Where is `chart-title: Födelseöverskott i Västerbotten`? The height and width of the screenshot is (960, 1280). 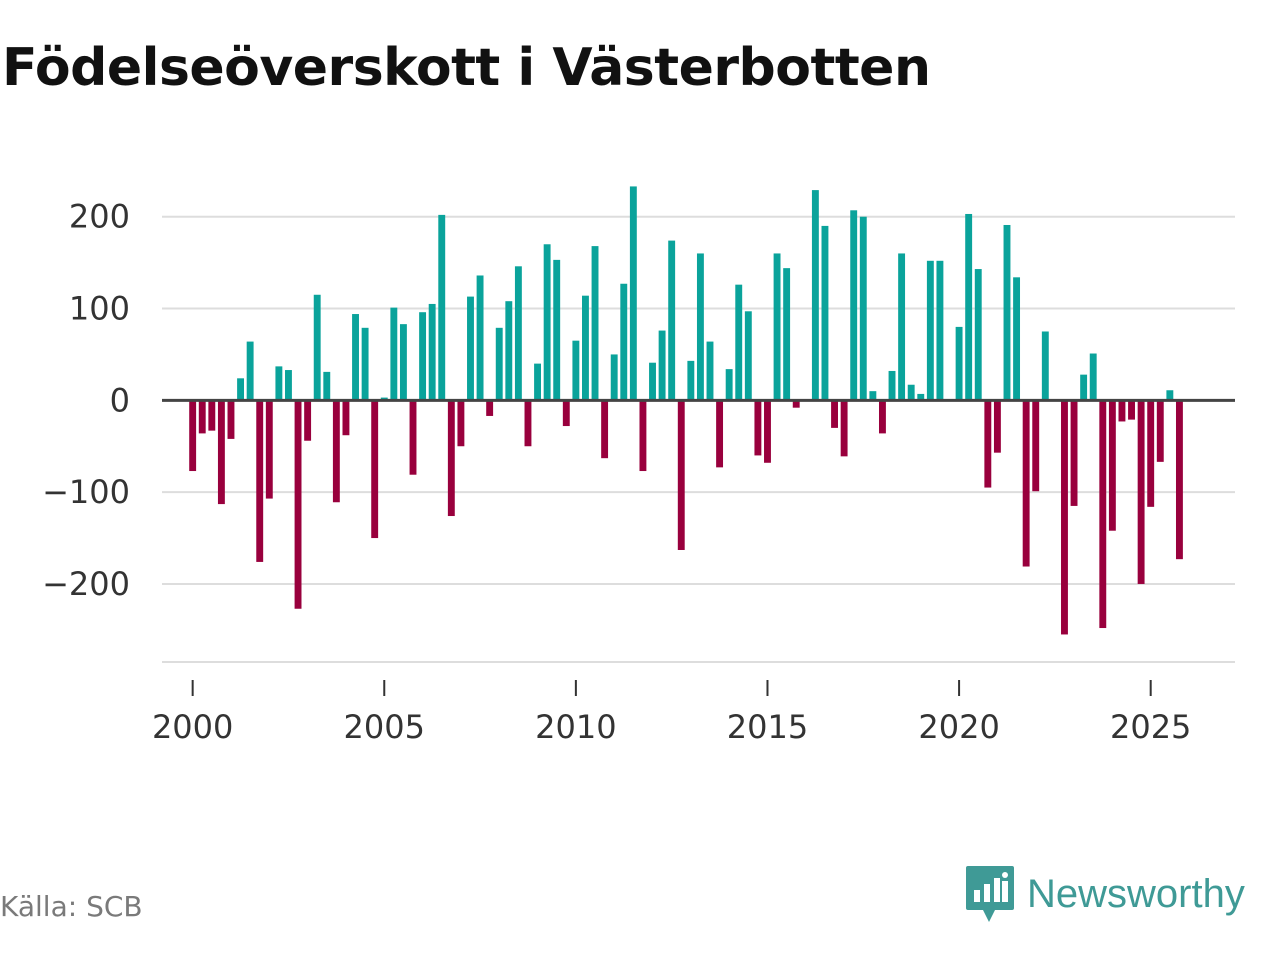
chart-title: Födelseöverskott i Västerbotten is located at coordinates (466, 68).